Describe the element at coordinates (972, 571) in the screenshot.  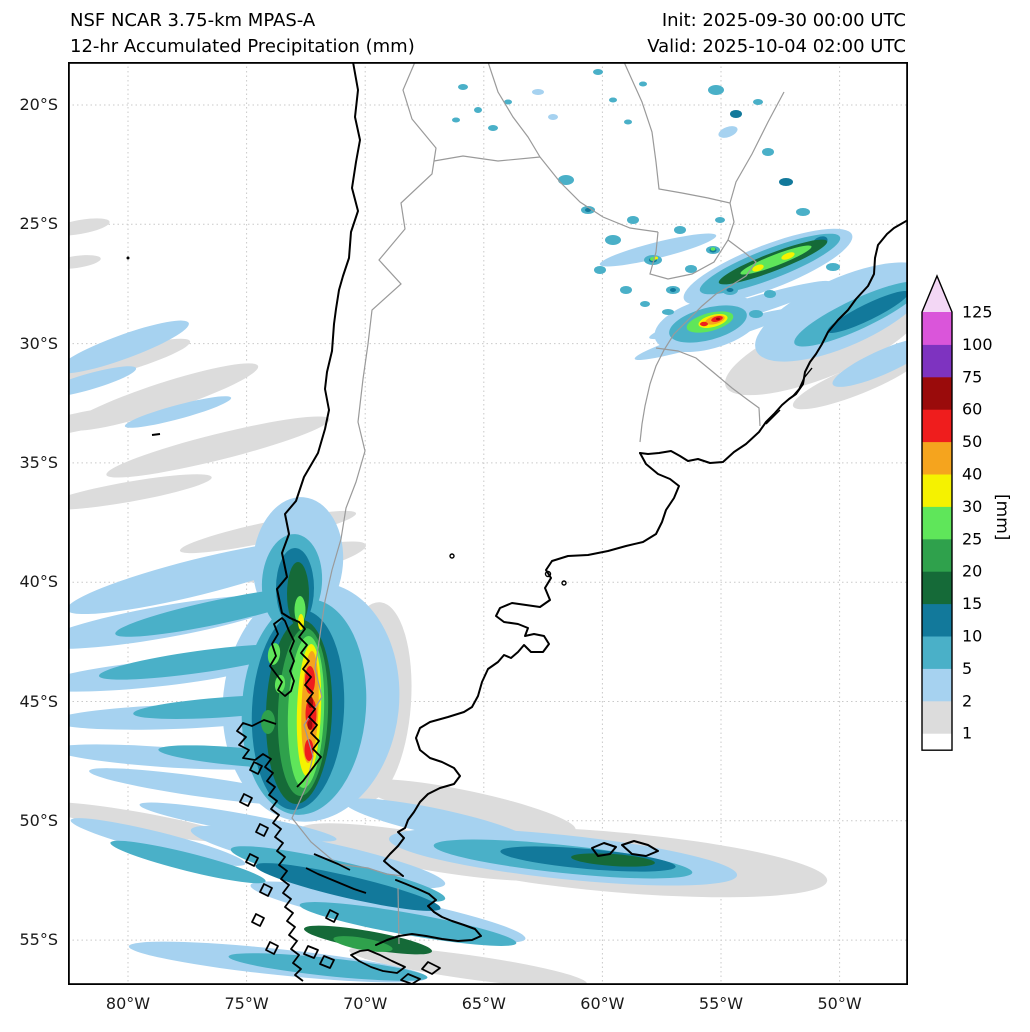
I see `colorbar-tick-label: 20` at that location.